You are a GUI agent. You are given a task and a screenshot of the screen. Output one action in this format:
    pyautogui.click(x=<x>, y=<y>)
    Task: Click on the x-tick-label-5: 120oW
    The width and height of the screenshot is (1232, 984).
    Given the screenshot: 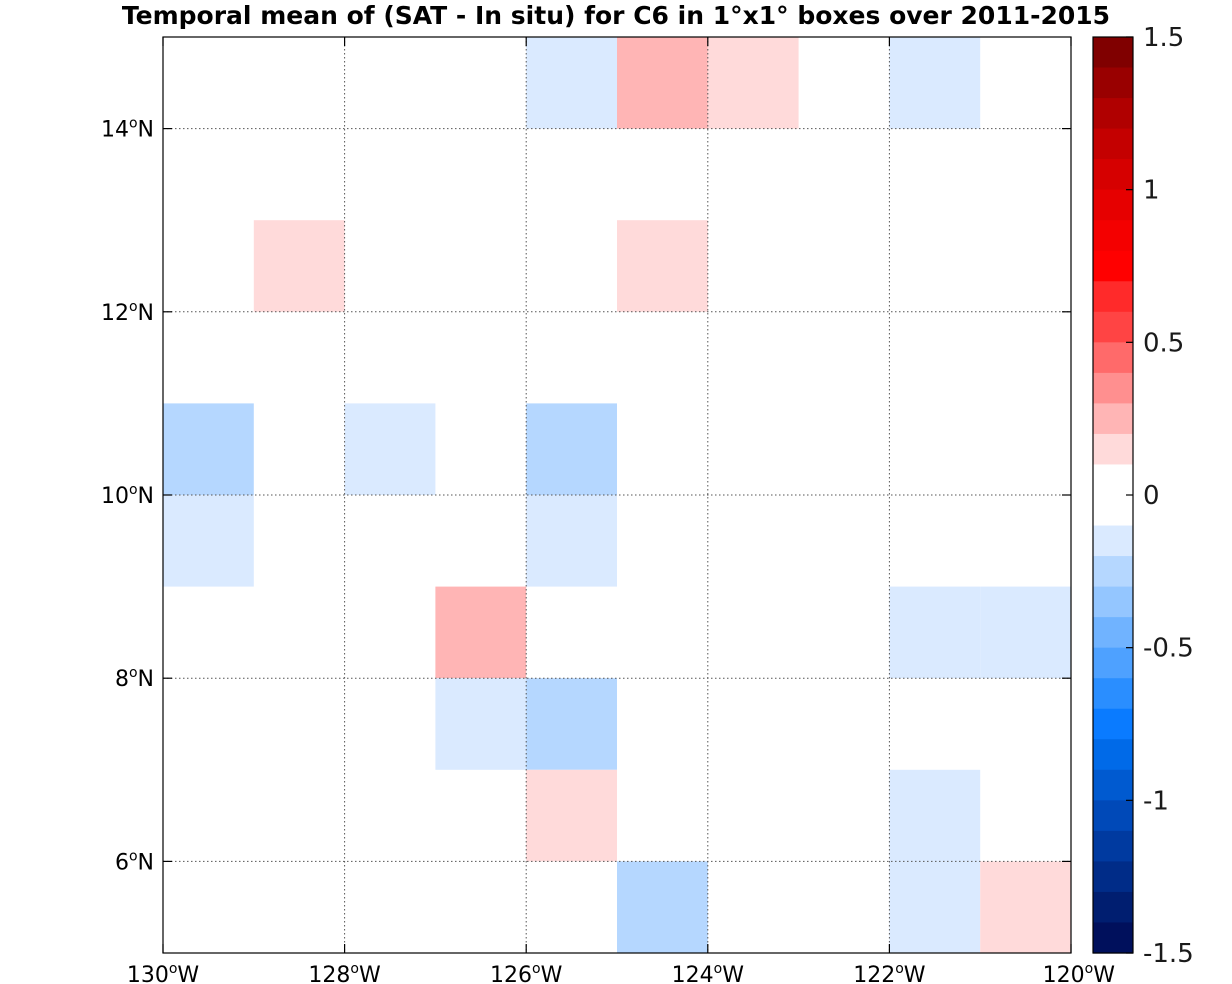 What is the action you would take?
    pyautogui.click(x=1079, y=972)
    